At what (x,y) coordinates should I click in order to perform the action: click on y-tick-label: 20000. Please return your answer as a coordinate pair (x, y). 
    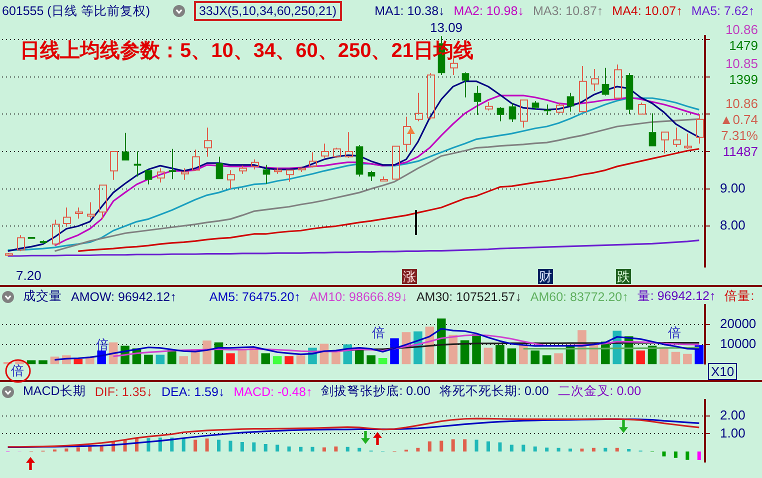
    Looking at the image, I should click on (738, 324).